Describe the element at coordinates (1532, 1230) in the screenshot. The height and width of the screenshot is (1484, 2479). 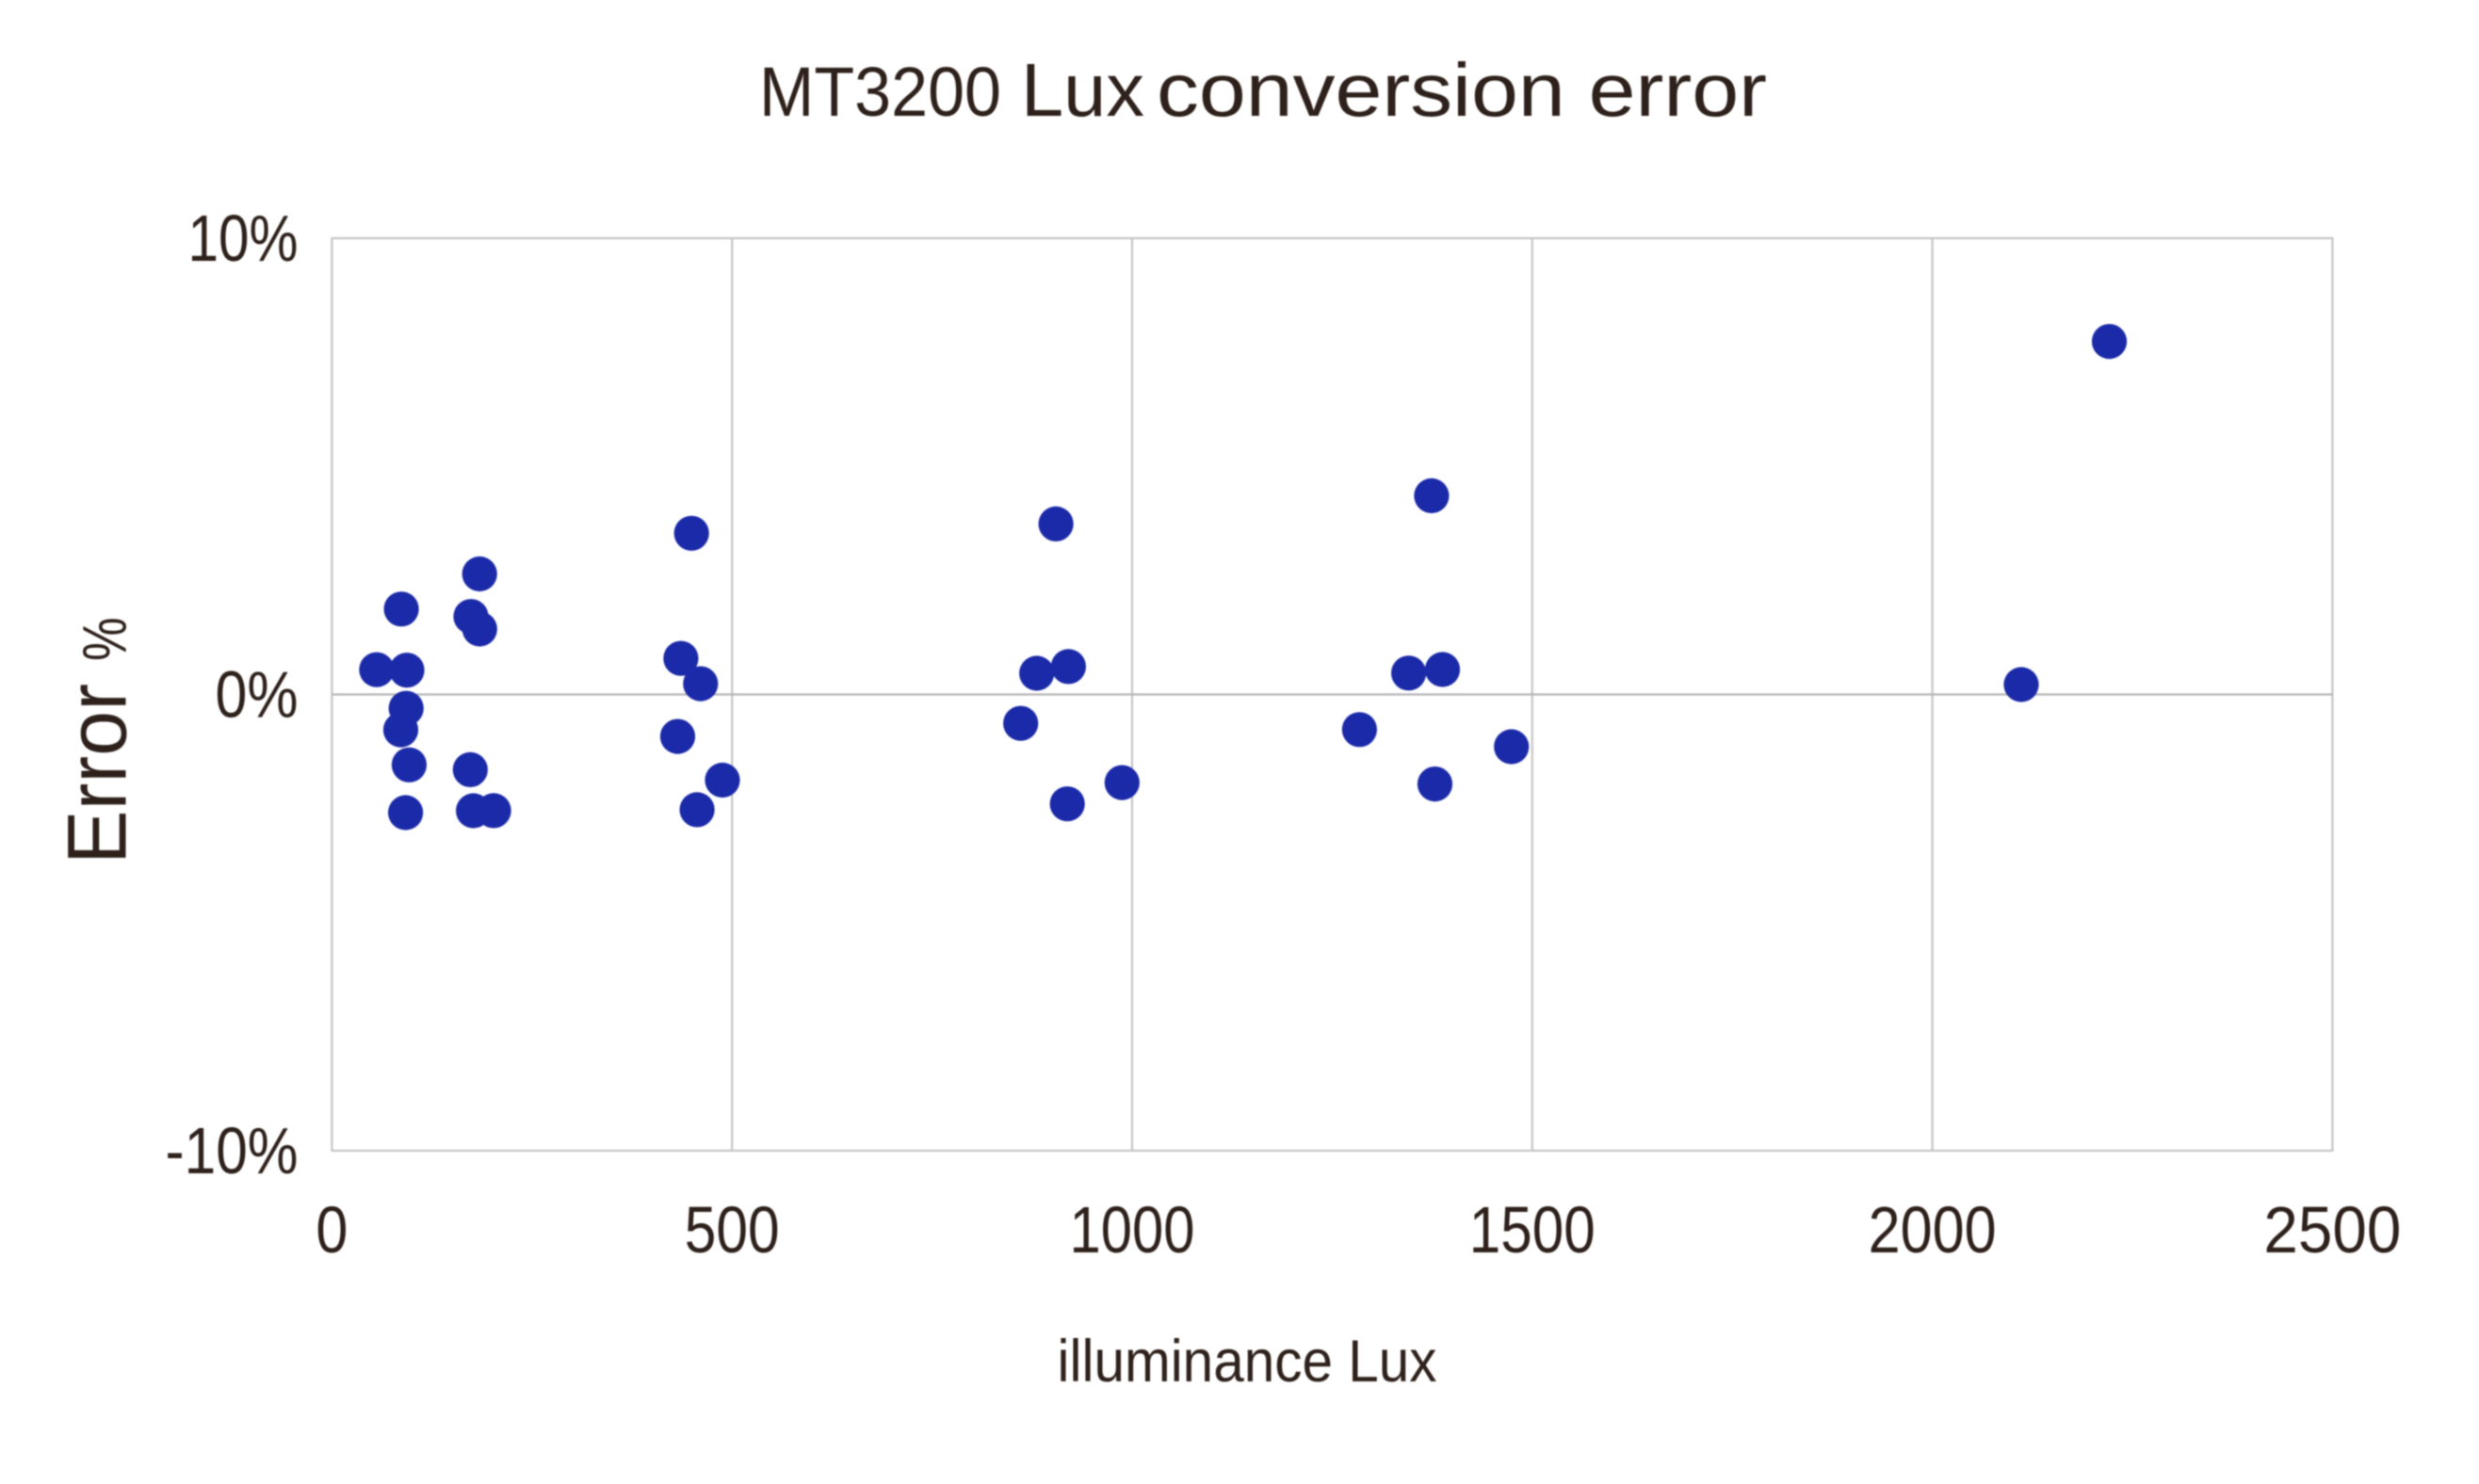
I see `svg-text: 1500` at that location.